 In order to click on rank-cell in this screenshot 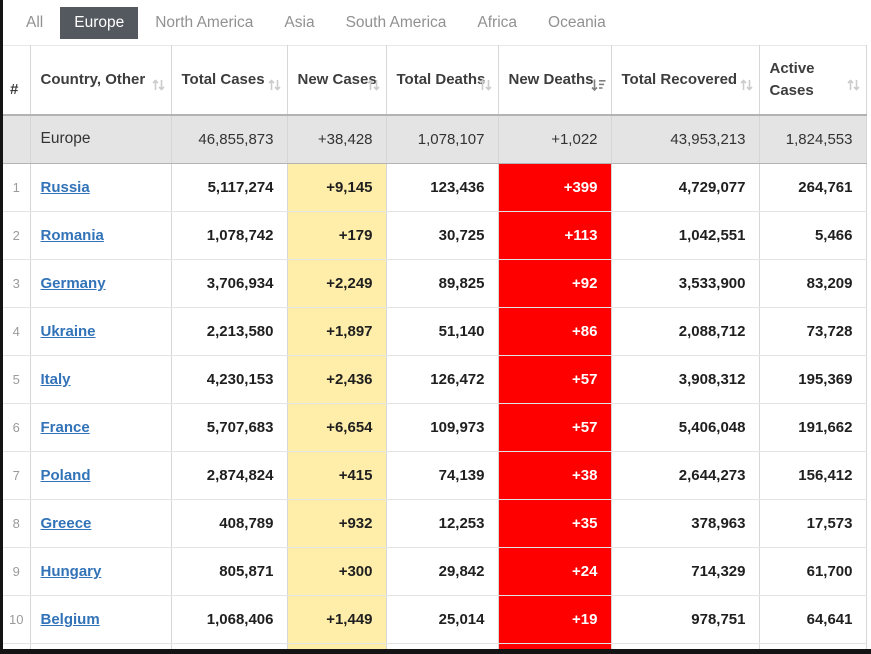, I will do `click(17, 646)`.